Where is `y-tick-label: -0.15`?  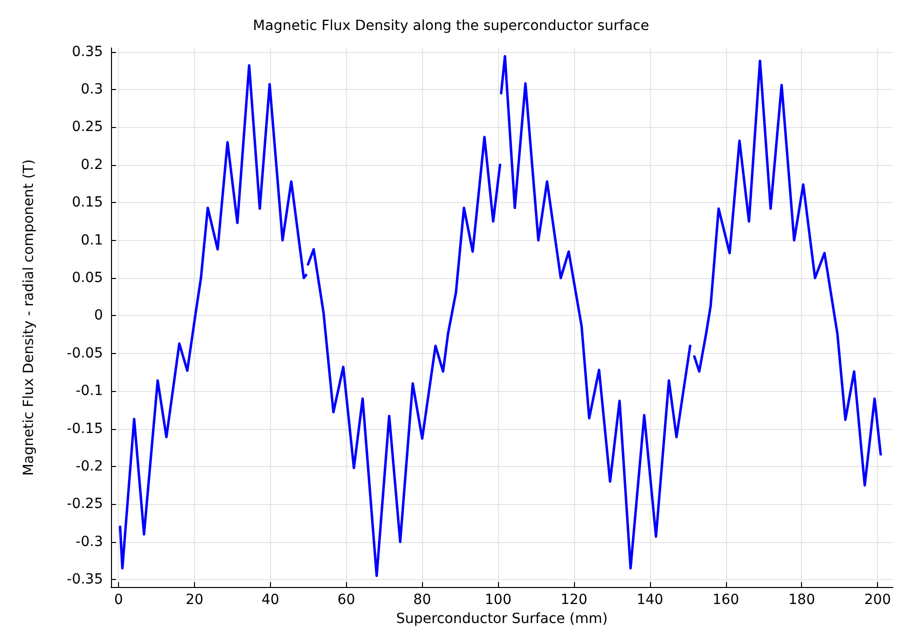
y-tick-label: -0.15 is located at coordinates (84, 428).